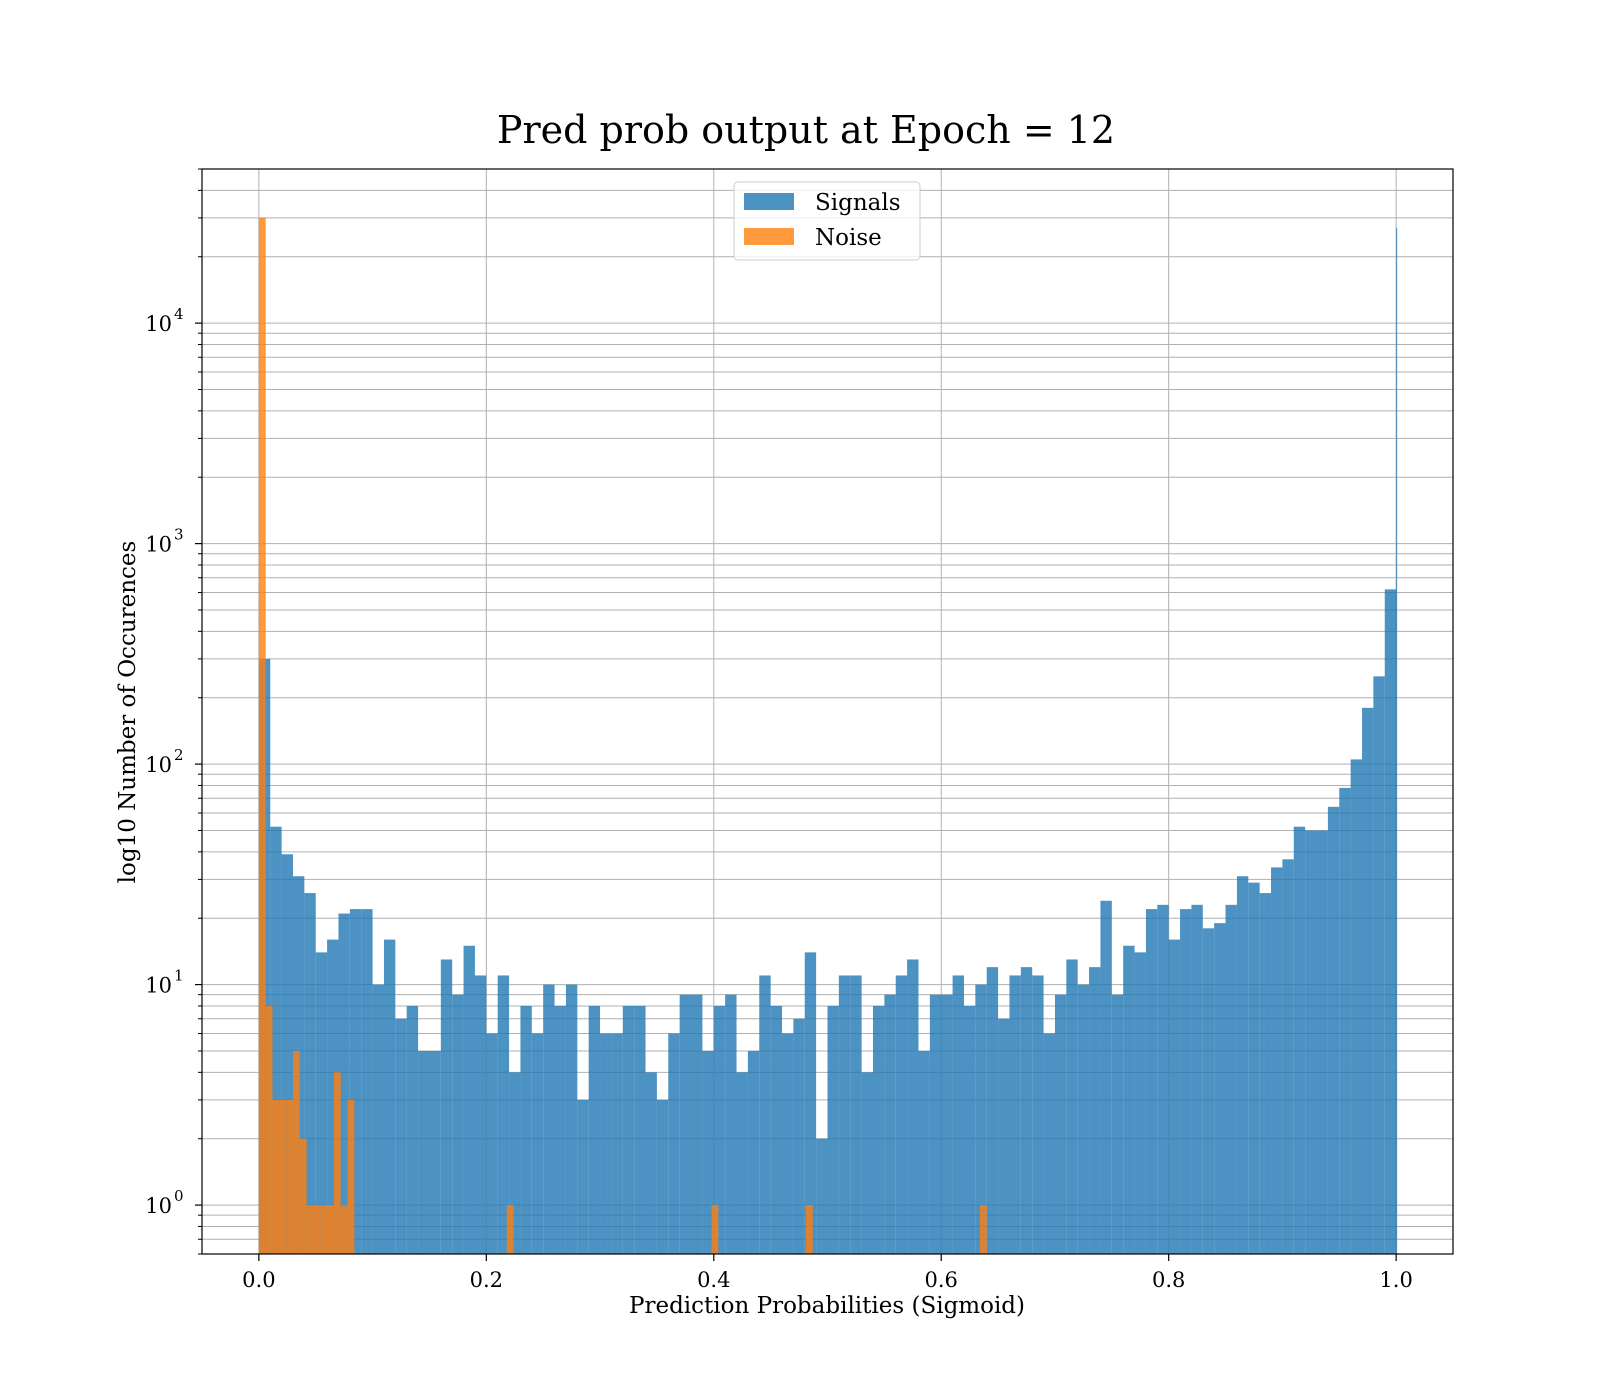 This screenshot has height=1400, width=1600. Describe the element at coordinates (179, 314) in the screenshot. I see `y-tick-exponent: 4` at that location.